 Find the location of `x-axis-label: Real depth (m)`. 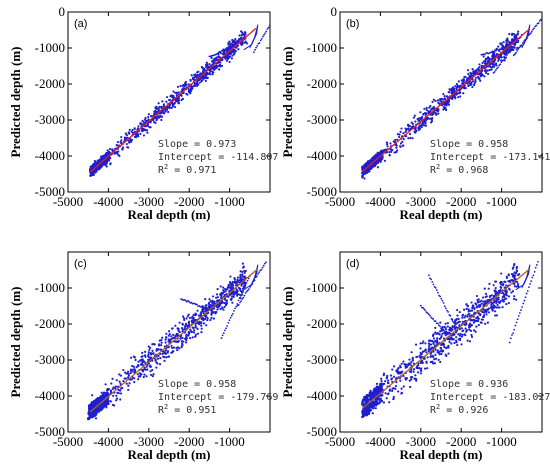

x-axis-label: Real depth (m) is located at coordinates (168, 214).